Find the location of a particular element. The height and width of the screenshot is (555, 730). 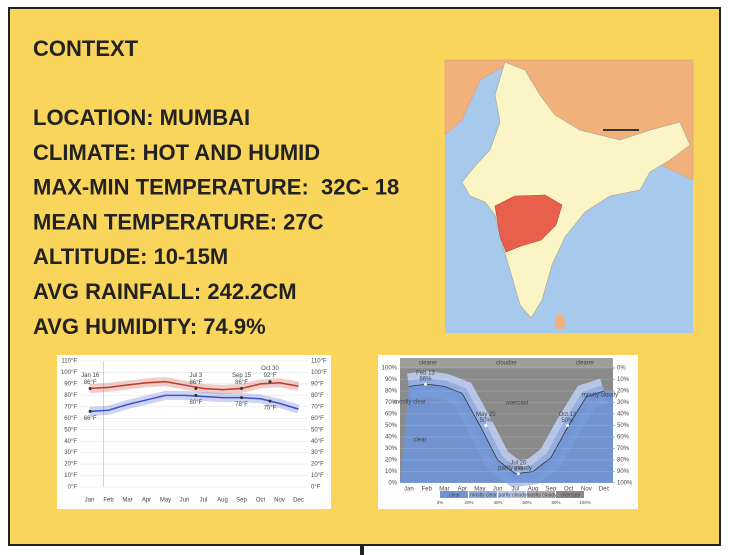

y-tick-label: 20% is located at coordinates (391, 461).